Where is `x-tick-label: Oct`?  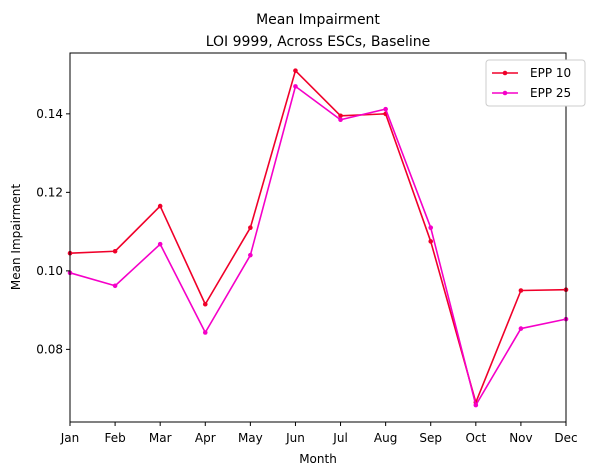 x-tick-label: Oct is located at coordinates (475, 438).